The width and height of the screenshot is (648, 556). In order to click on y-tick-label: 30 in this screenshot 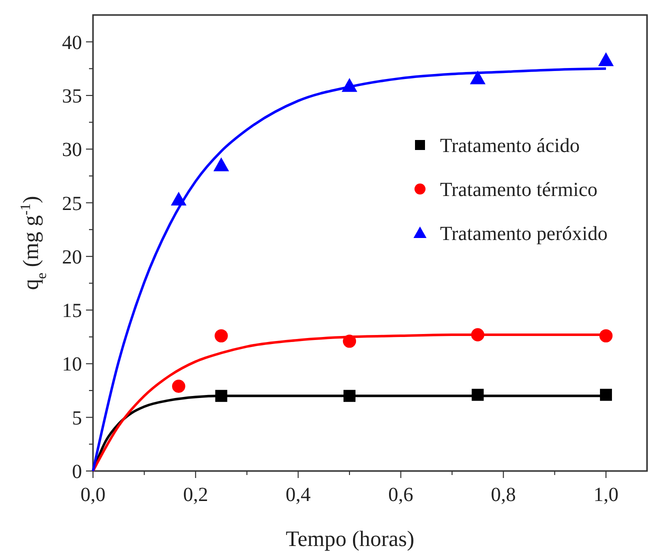, I will do `click(72, 150)`.